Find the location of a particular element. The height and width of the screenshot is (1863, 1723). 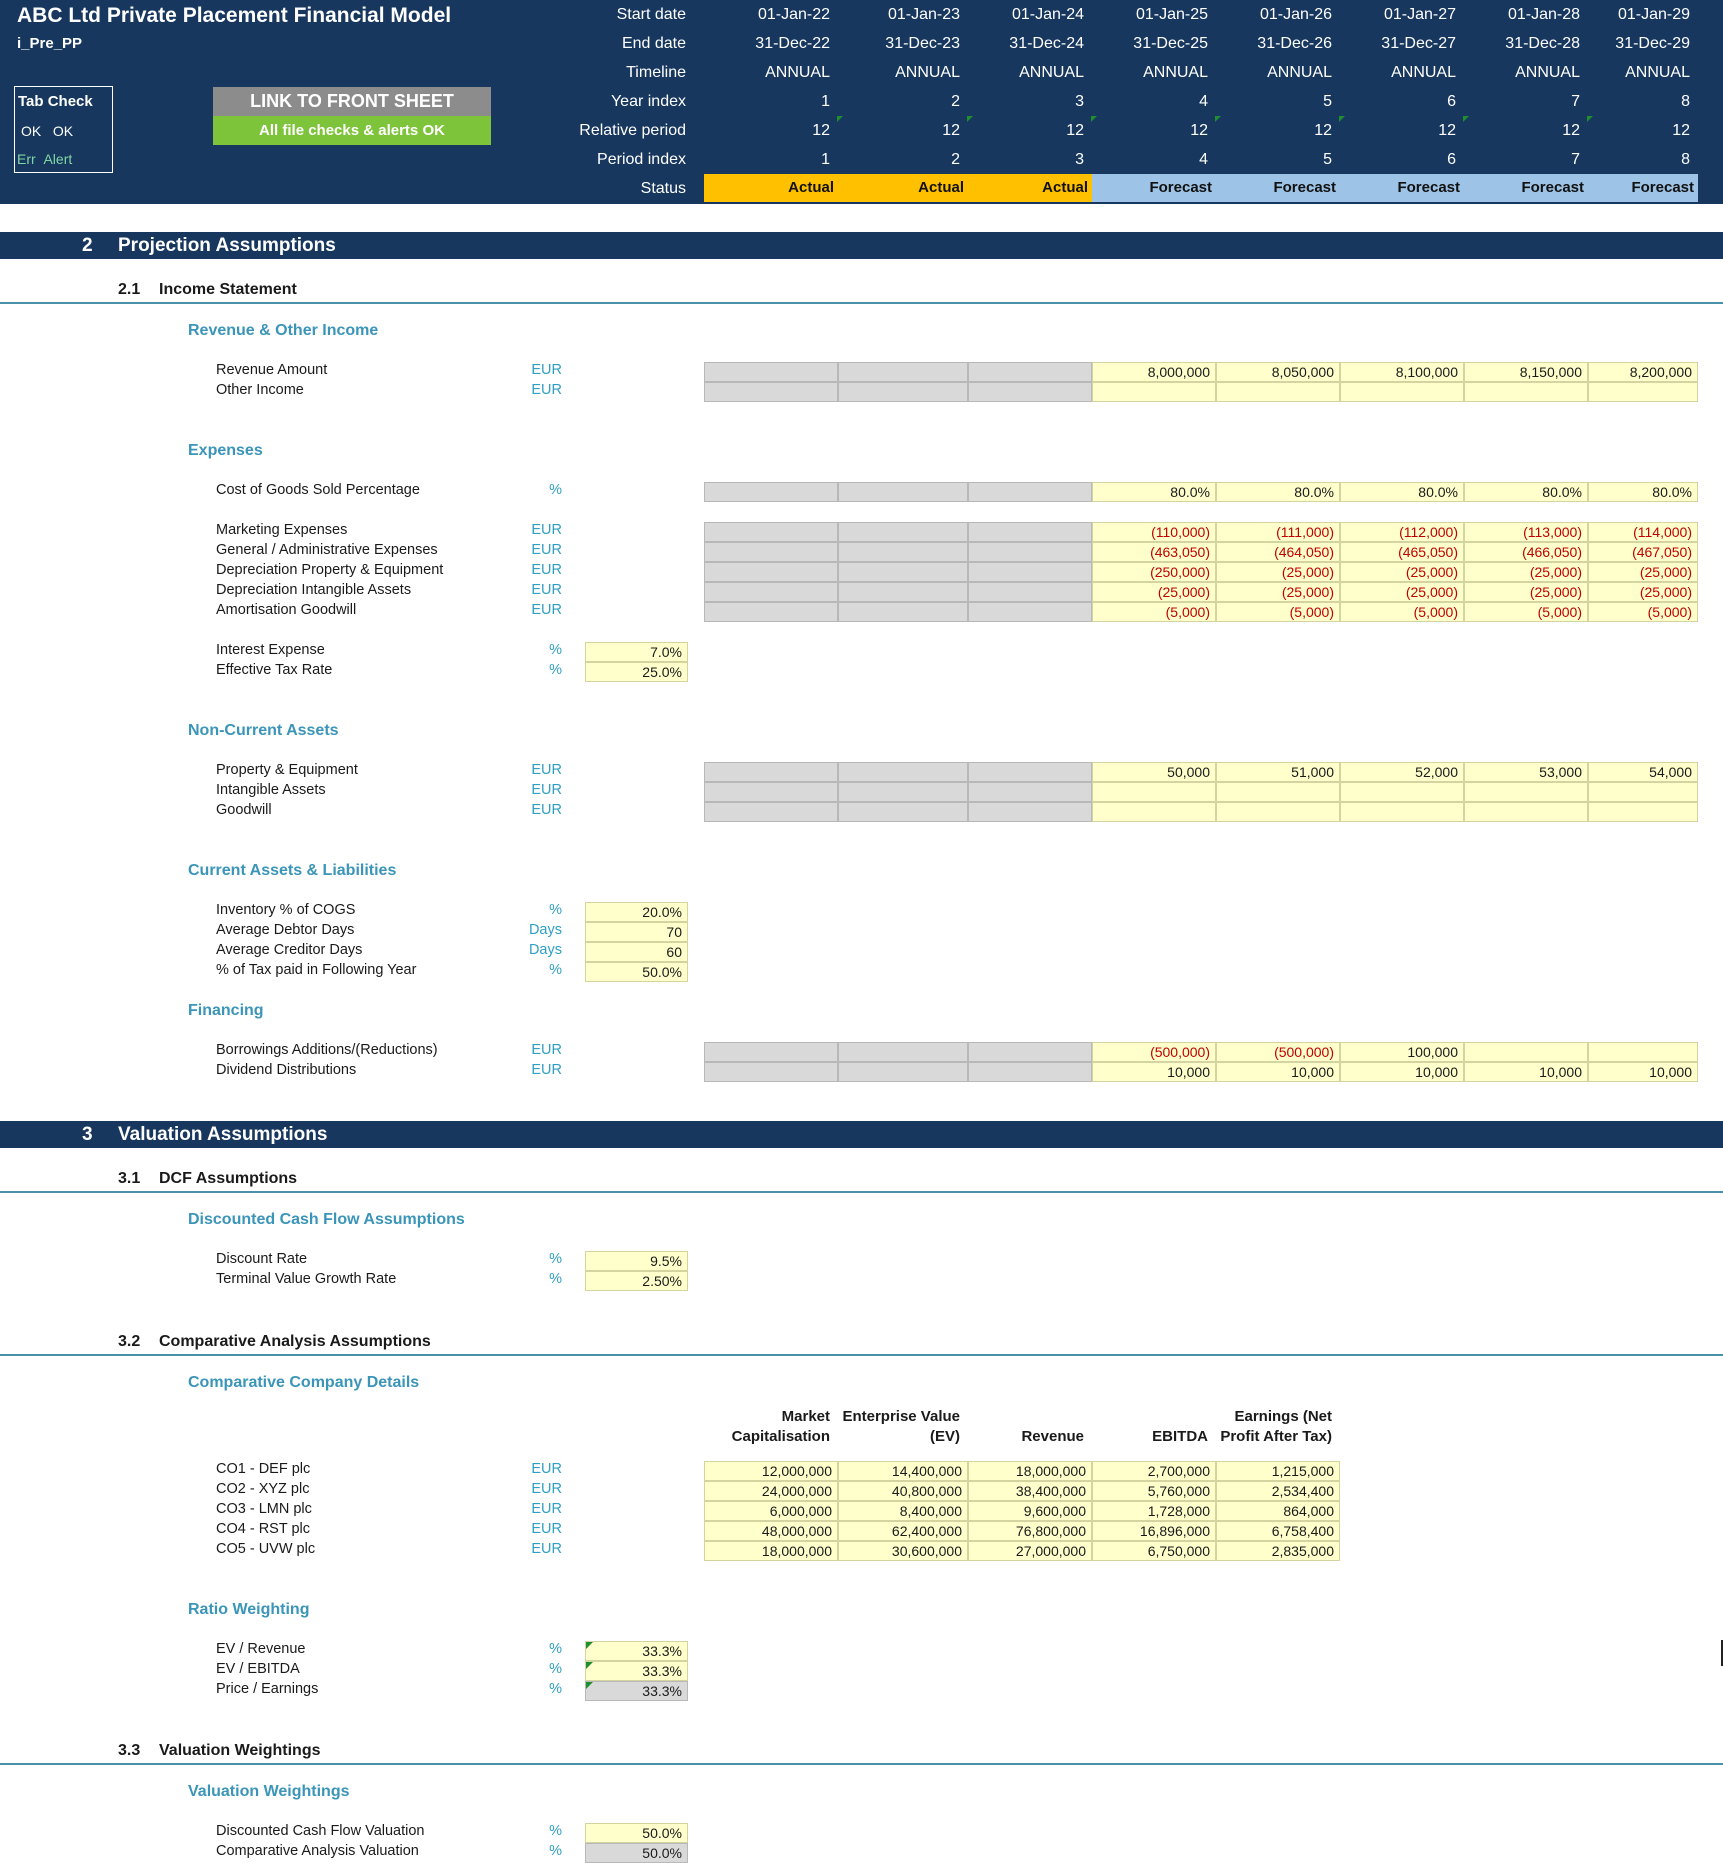

comparable-input-cell: 9,600,000 is located at coordinates (1030, 1511).